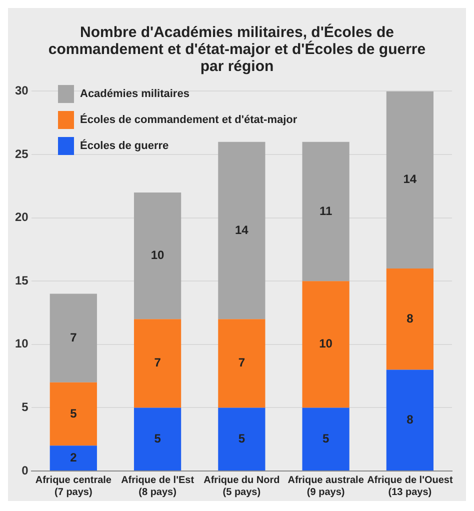 This screenshot has width=474, height=511. What do you see at coordinates (242, 486) in the screenshot?
I see `x-tick-label: Afrique du Nord (5 pays)` at bounding box center [242, 486].